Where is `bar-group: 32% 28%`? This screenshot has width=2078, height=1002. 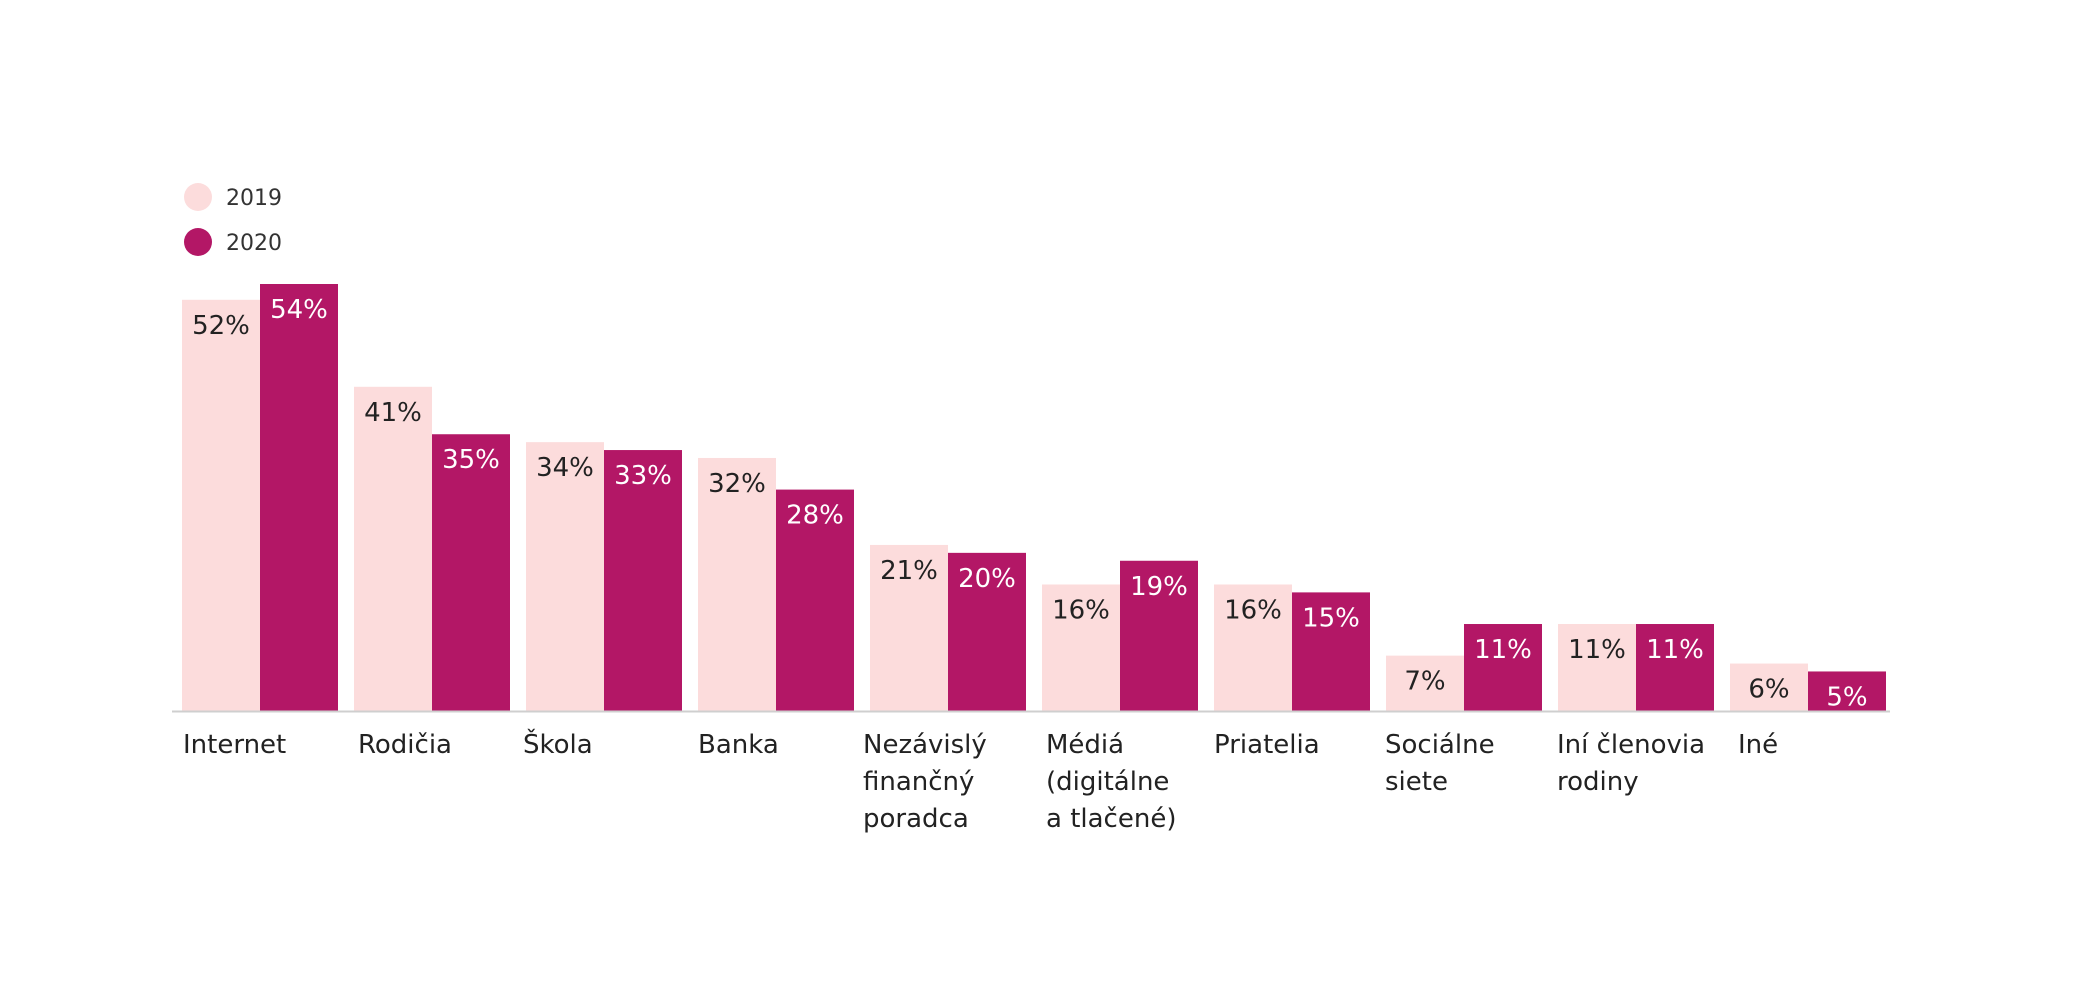 bar-group: 32% 28% is located at coordinates (776, 584).